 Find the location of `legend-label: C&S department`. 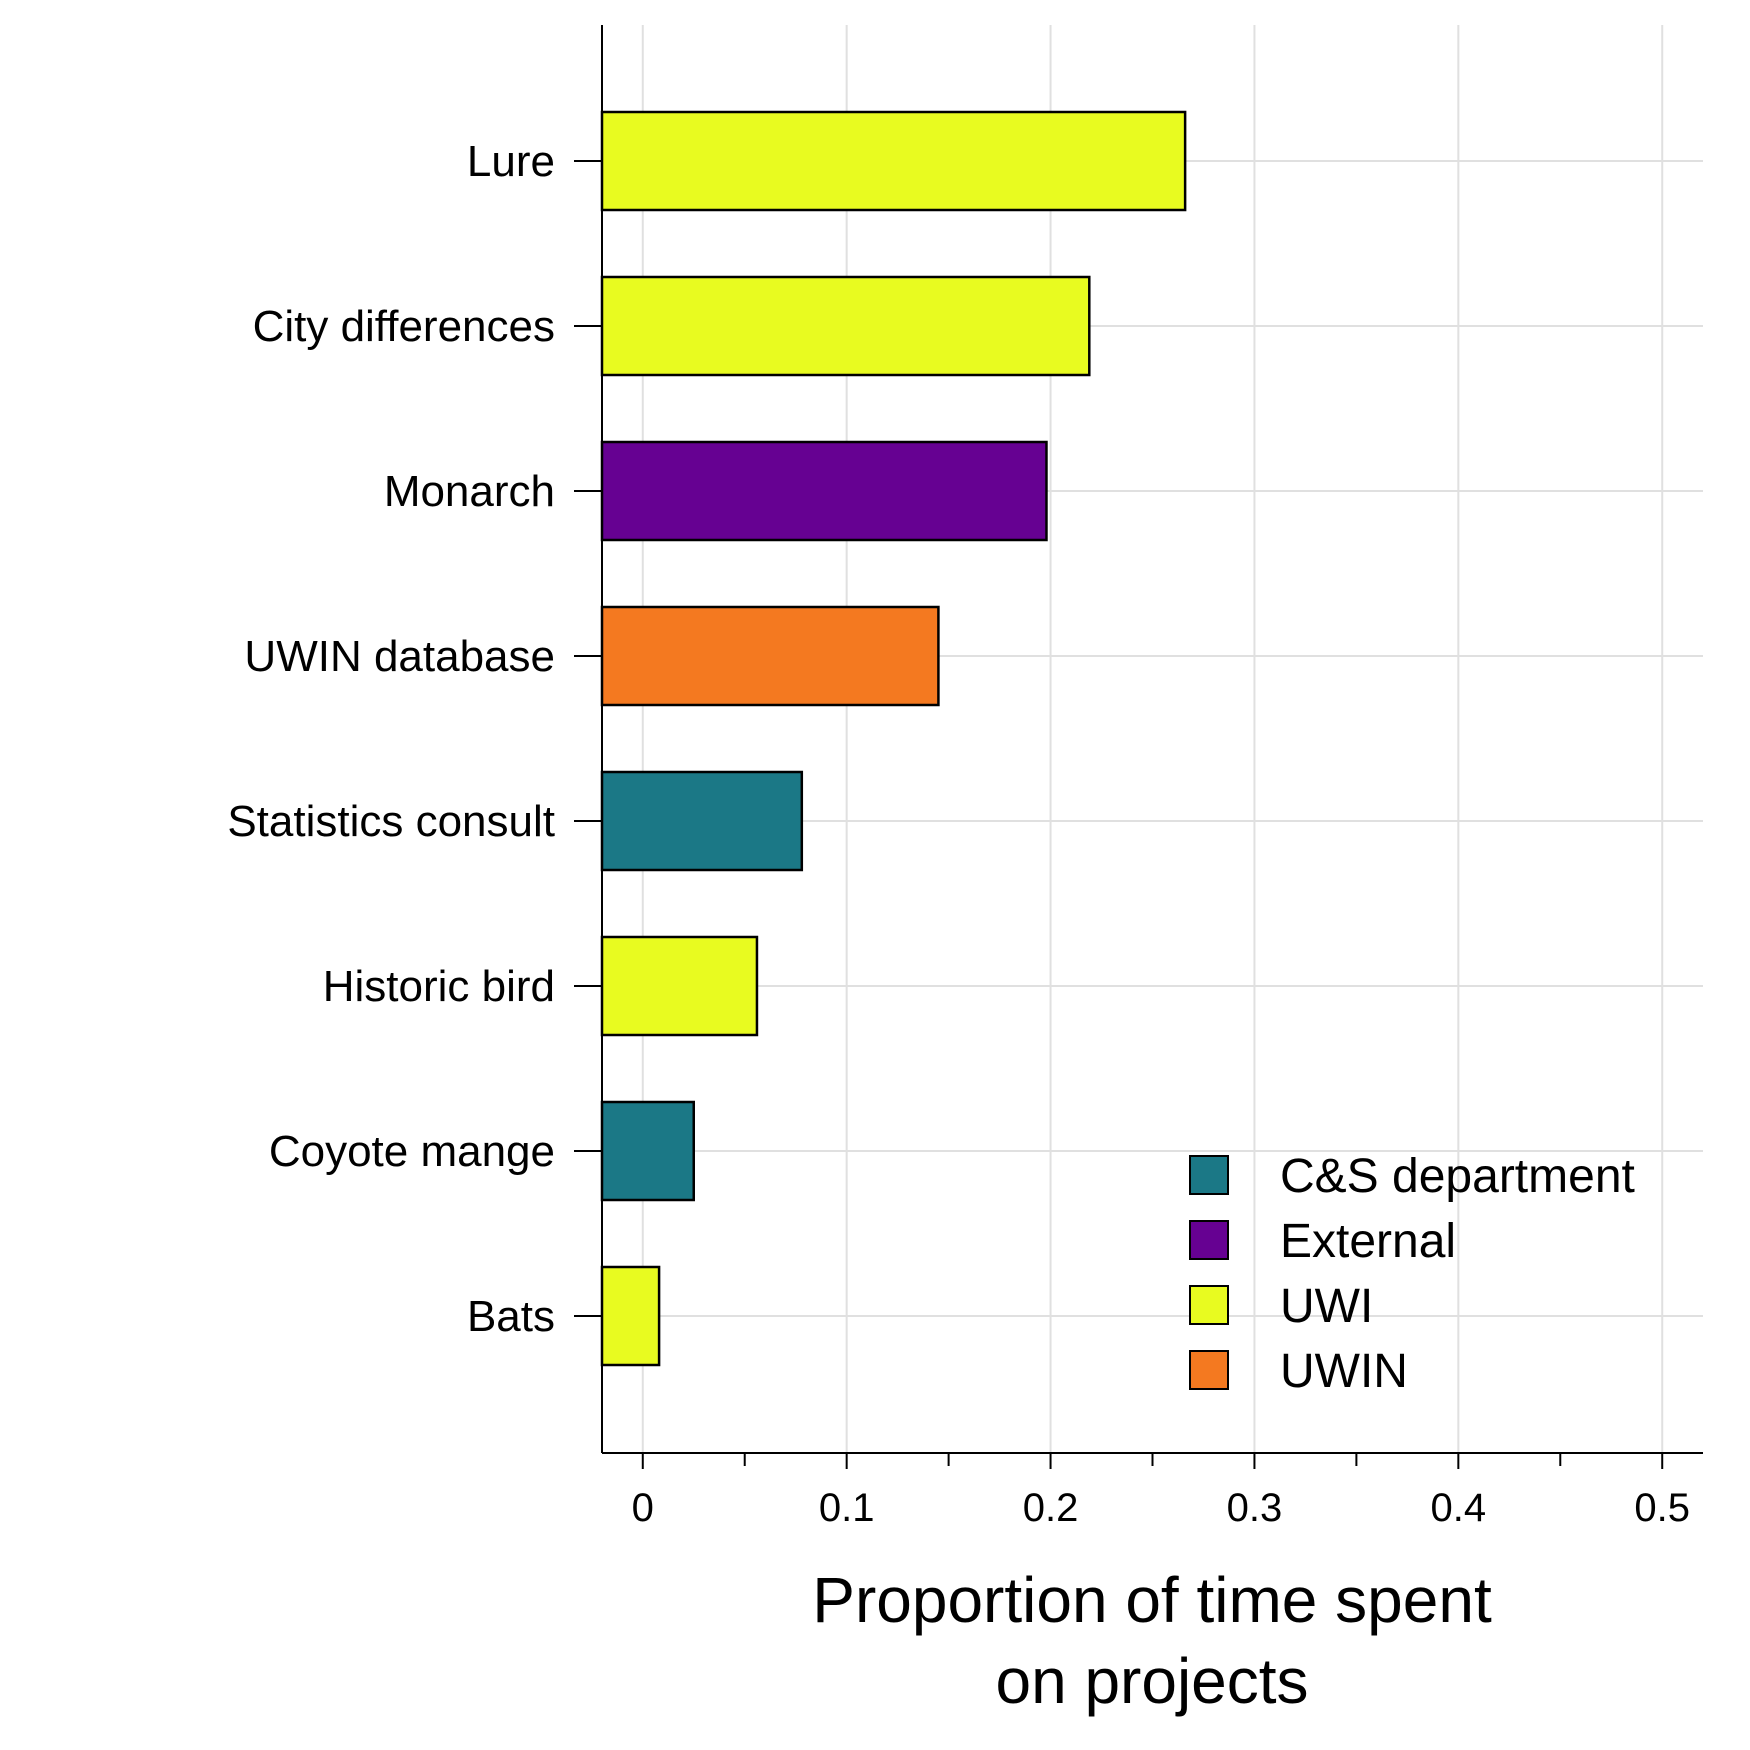

legend-label: C&S department is located at coordinates (1457, 1176).